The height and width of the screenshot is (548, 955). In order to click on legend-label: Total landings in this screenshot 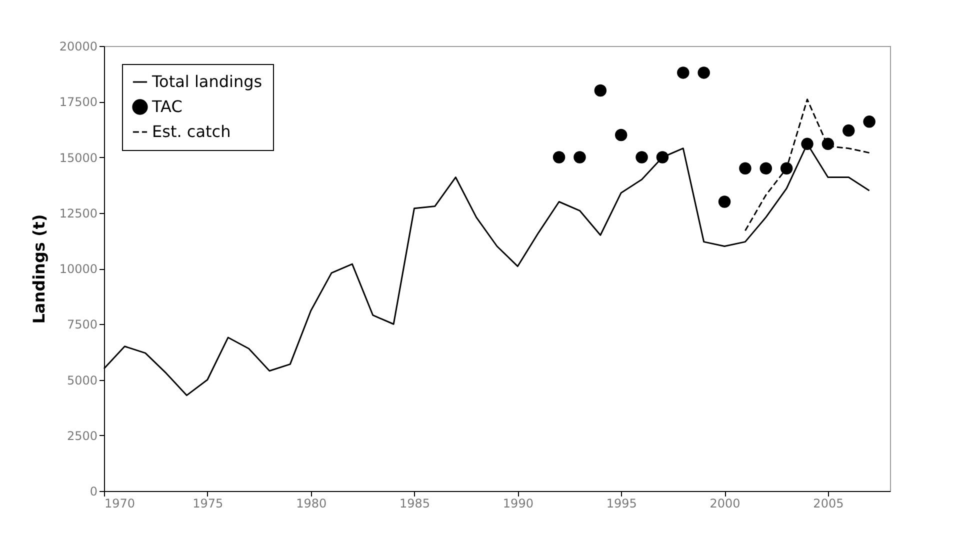, I will do `click(206, 81)`.